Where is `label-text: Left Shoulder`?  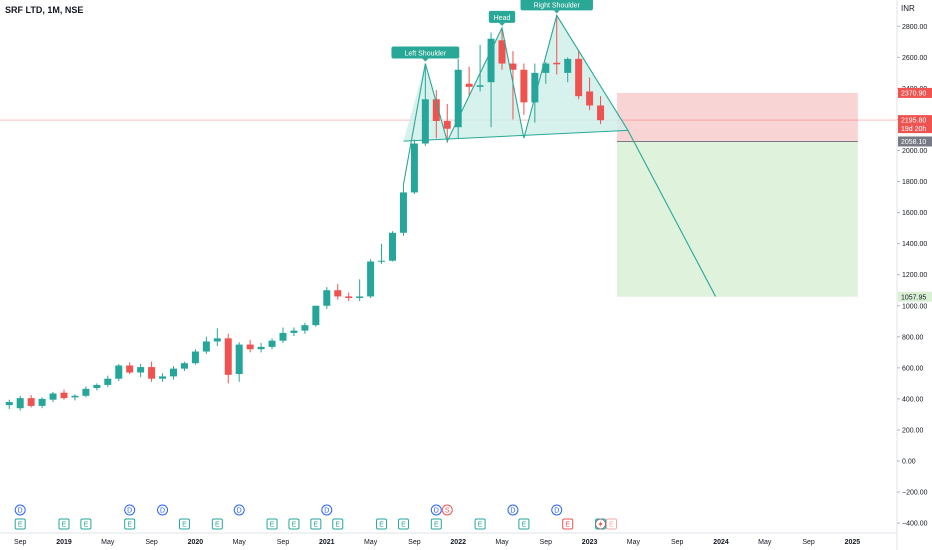 label-text: Left Shoulder is located at coordinates (426, 54).